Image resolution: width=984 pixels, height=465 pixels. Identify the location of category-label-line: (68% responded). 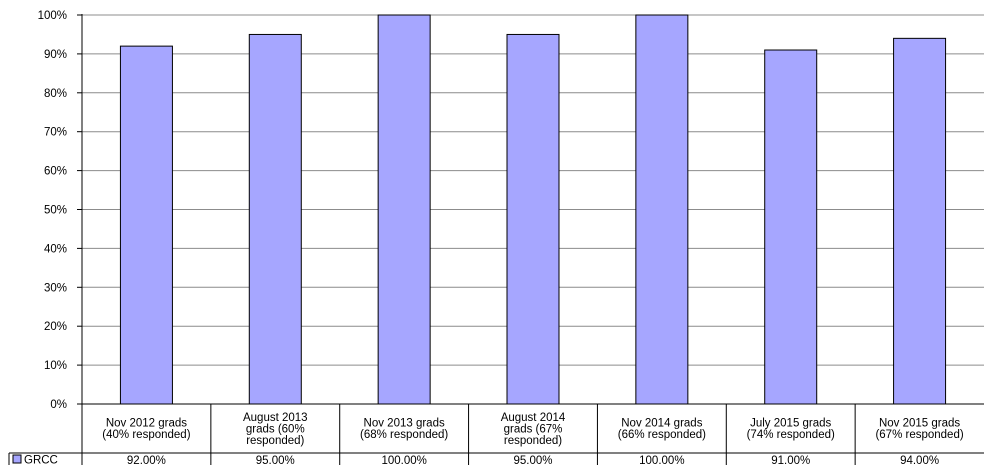
(404, 435).